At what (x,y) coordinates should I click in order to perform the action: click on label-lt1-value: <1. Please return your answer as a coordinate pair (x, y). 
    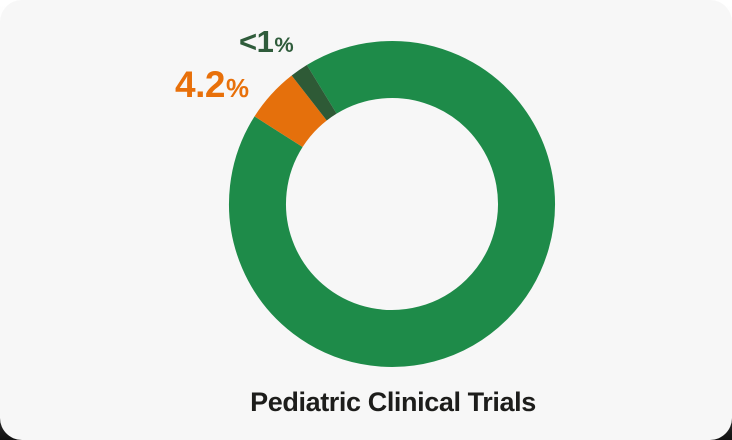
    Looking at the image, I should click on (256, 41).